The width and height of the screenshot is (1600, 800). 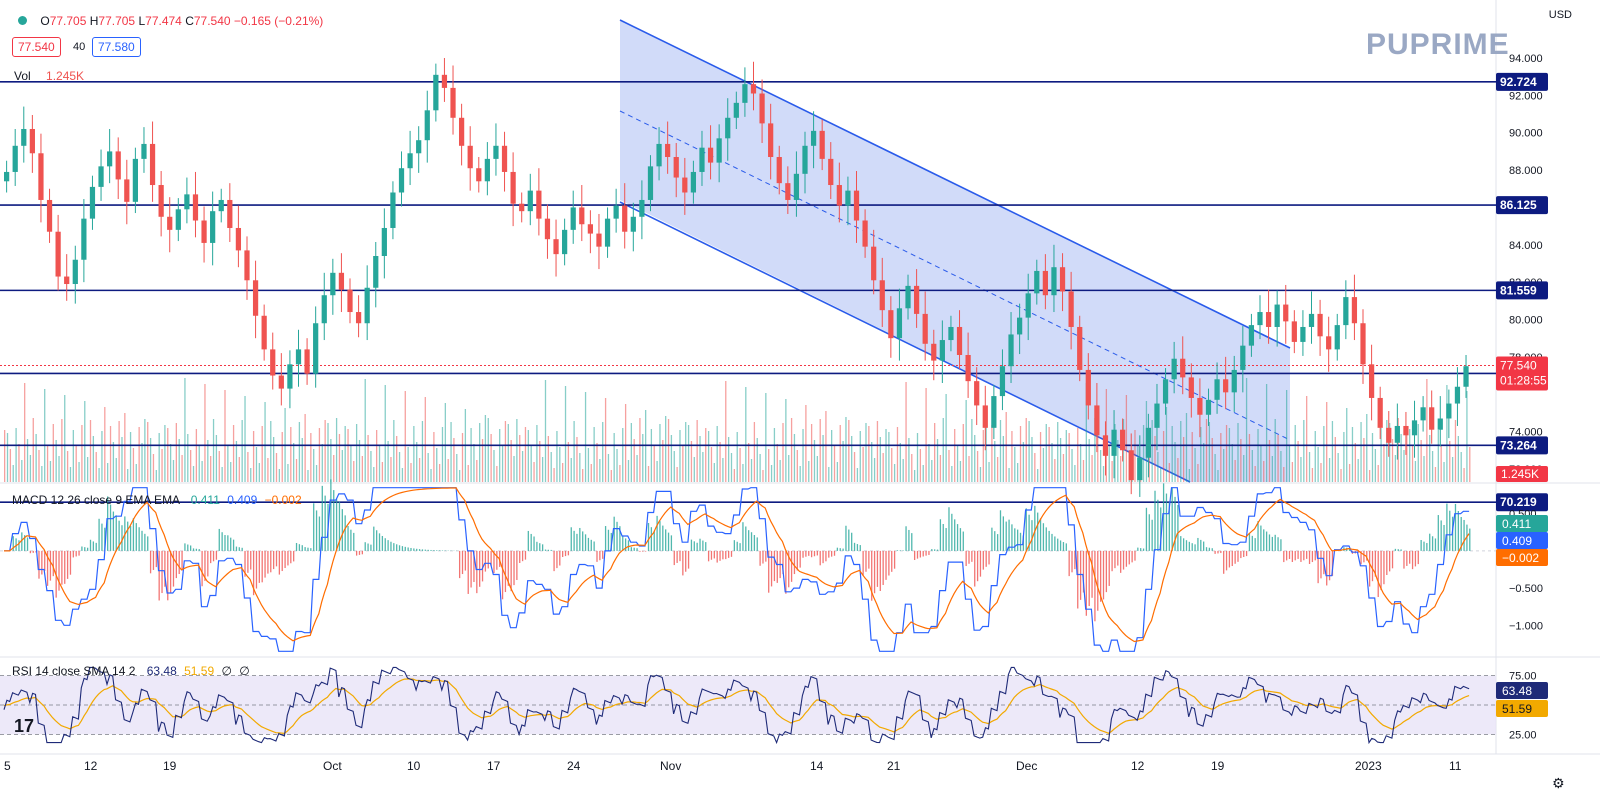 What do you see at coordinates (22, 76) in the screenshot?
I see `volume-label: Vol` at bounding box center [22, 76].